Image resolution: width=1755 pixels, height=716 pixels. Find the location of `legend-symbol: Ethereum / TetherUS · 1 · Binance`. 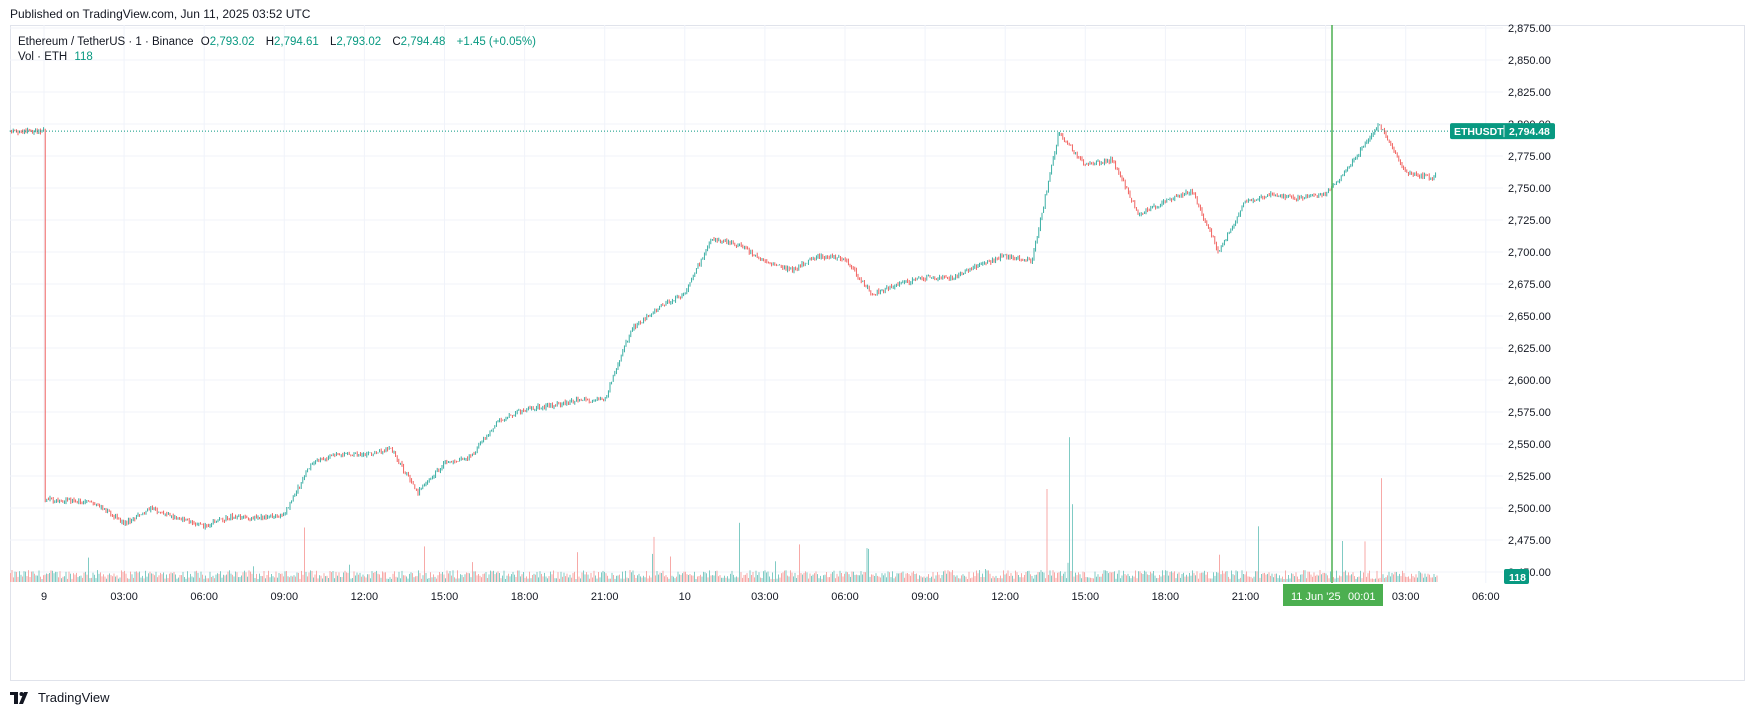

legend-symbol: Ethereum / TetherUS · 1 · Binance is located at coordinates (106, 42).